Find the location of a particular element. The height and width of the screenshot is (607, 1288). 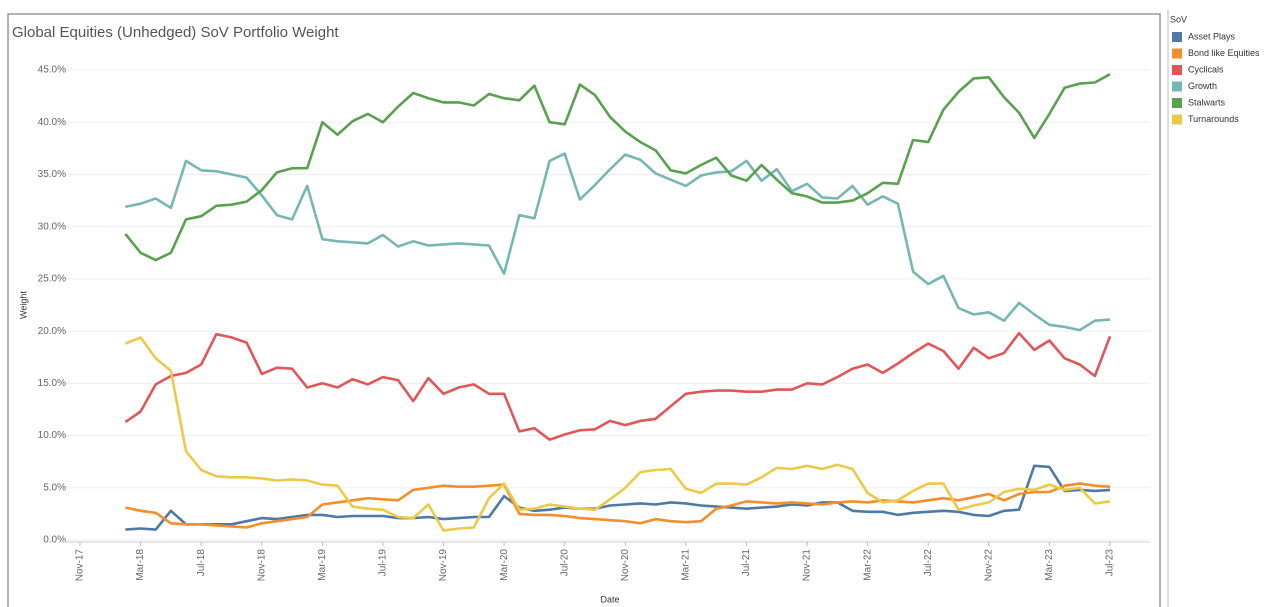

x-axis-label: Date is located at coordinates (609, 599).